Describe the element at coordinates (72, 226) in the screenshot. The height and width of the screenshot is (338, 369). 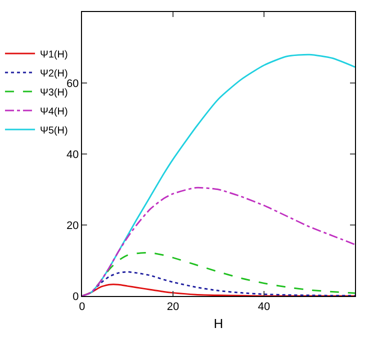
I see `y-tick-label: 20` at that location.